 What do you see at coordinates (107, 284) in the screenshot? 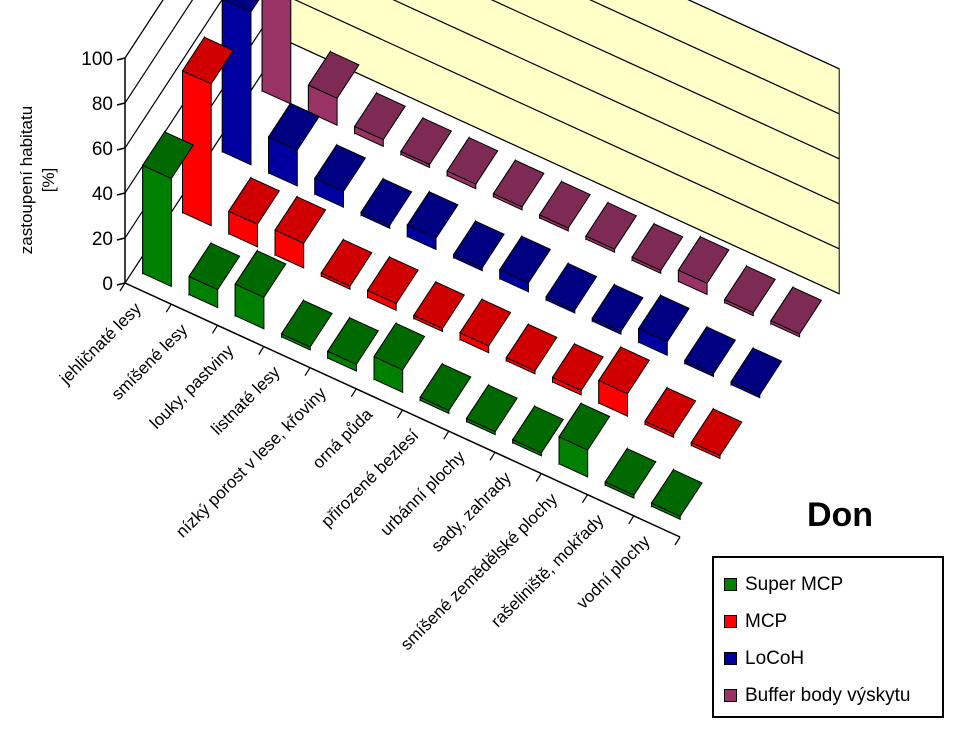
I see `y-tick-label: 0` at bounding box center [107, 284].